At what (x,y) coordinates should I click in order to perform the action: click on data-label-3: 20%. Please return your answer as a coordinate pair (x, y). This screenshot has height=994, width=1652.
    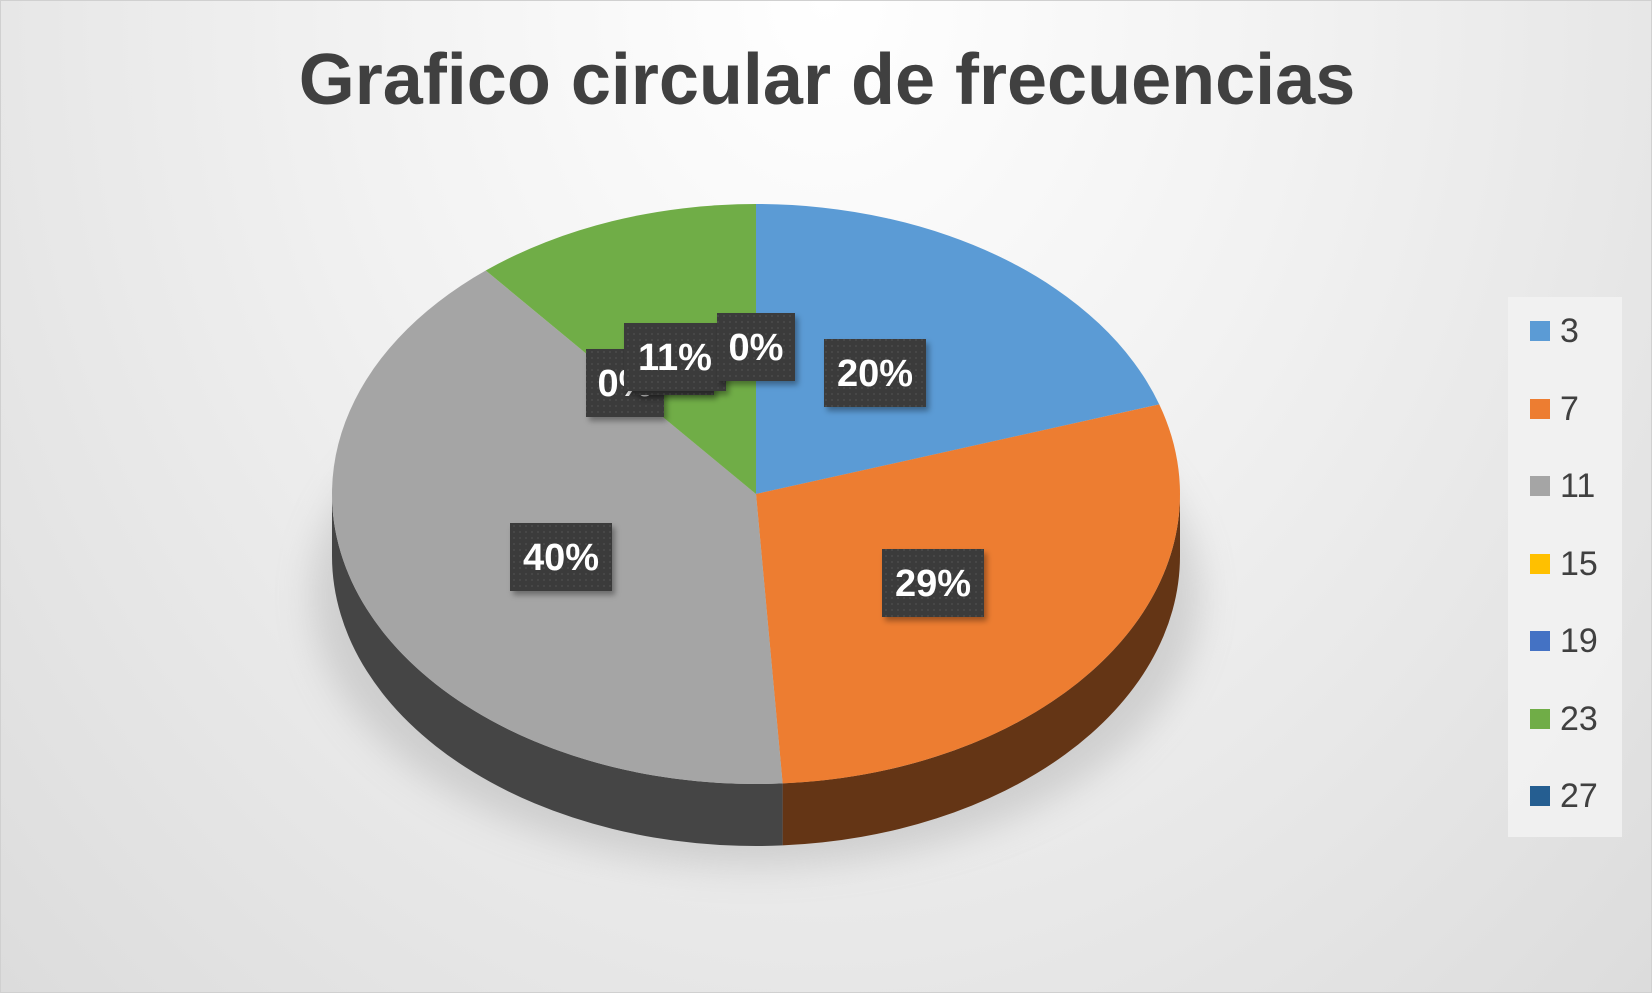
    Looking at the image, I should click on (875, 373).